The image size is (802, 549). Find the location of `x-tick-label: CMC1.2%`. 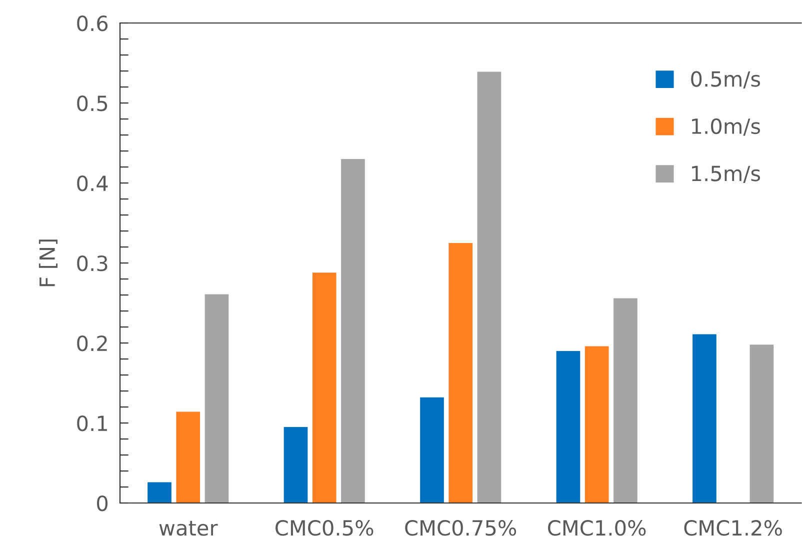

x-tick-label: CMC1.2% is located at coordinates (733, 528).